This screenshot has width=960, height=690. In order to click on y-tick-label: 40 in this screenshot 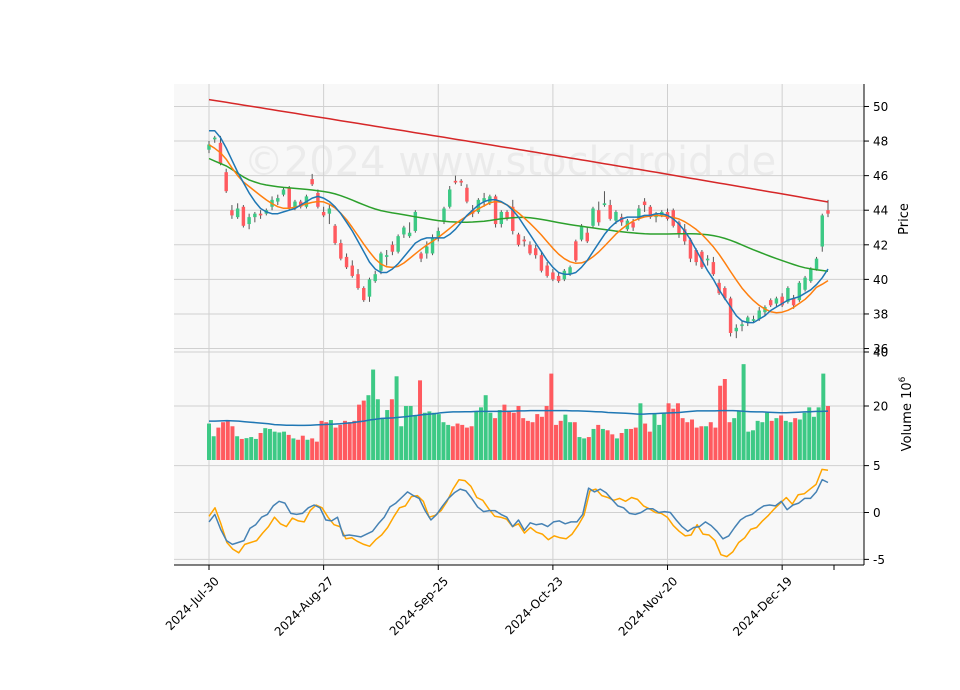, I will do `click(880, 353)`.